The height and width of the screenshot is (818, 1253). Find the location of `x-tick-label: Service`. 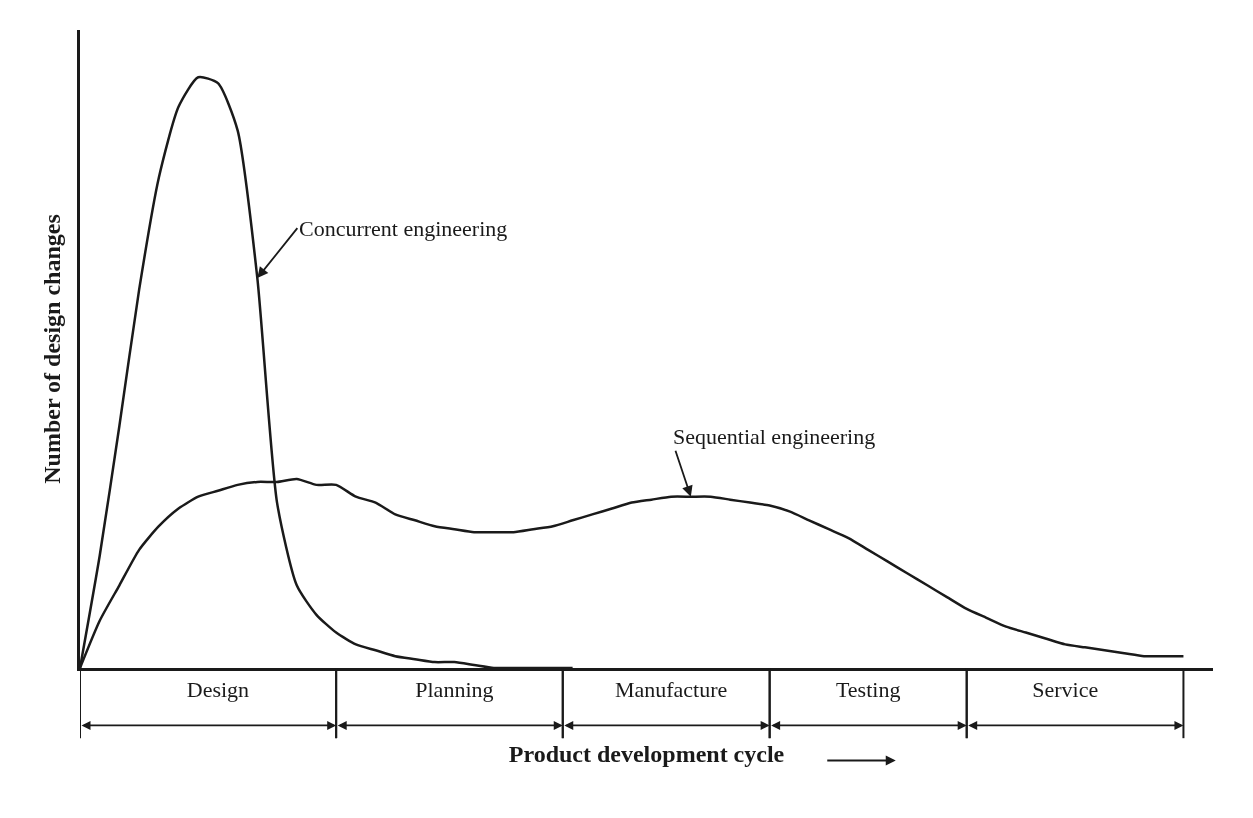

x-tick-label: Service is located at coordinates (1065, 690).